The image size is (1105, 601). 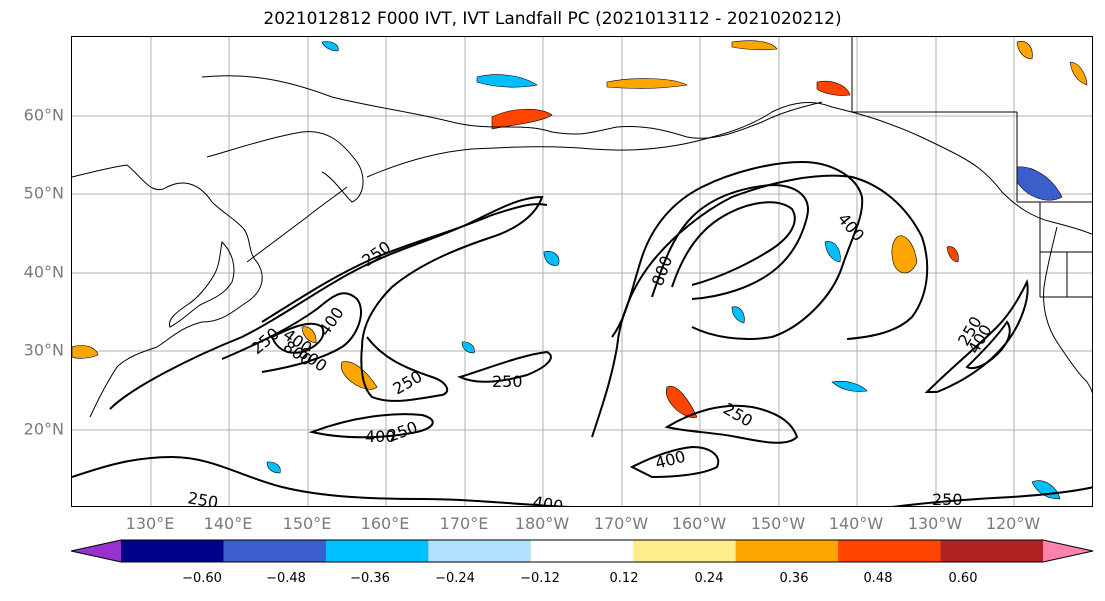 I want to click on border-us-states, so click(x=1065, y=250).